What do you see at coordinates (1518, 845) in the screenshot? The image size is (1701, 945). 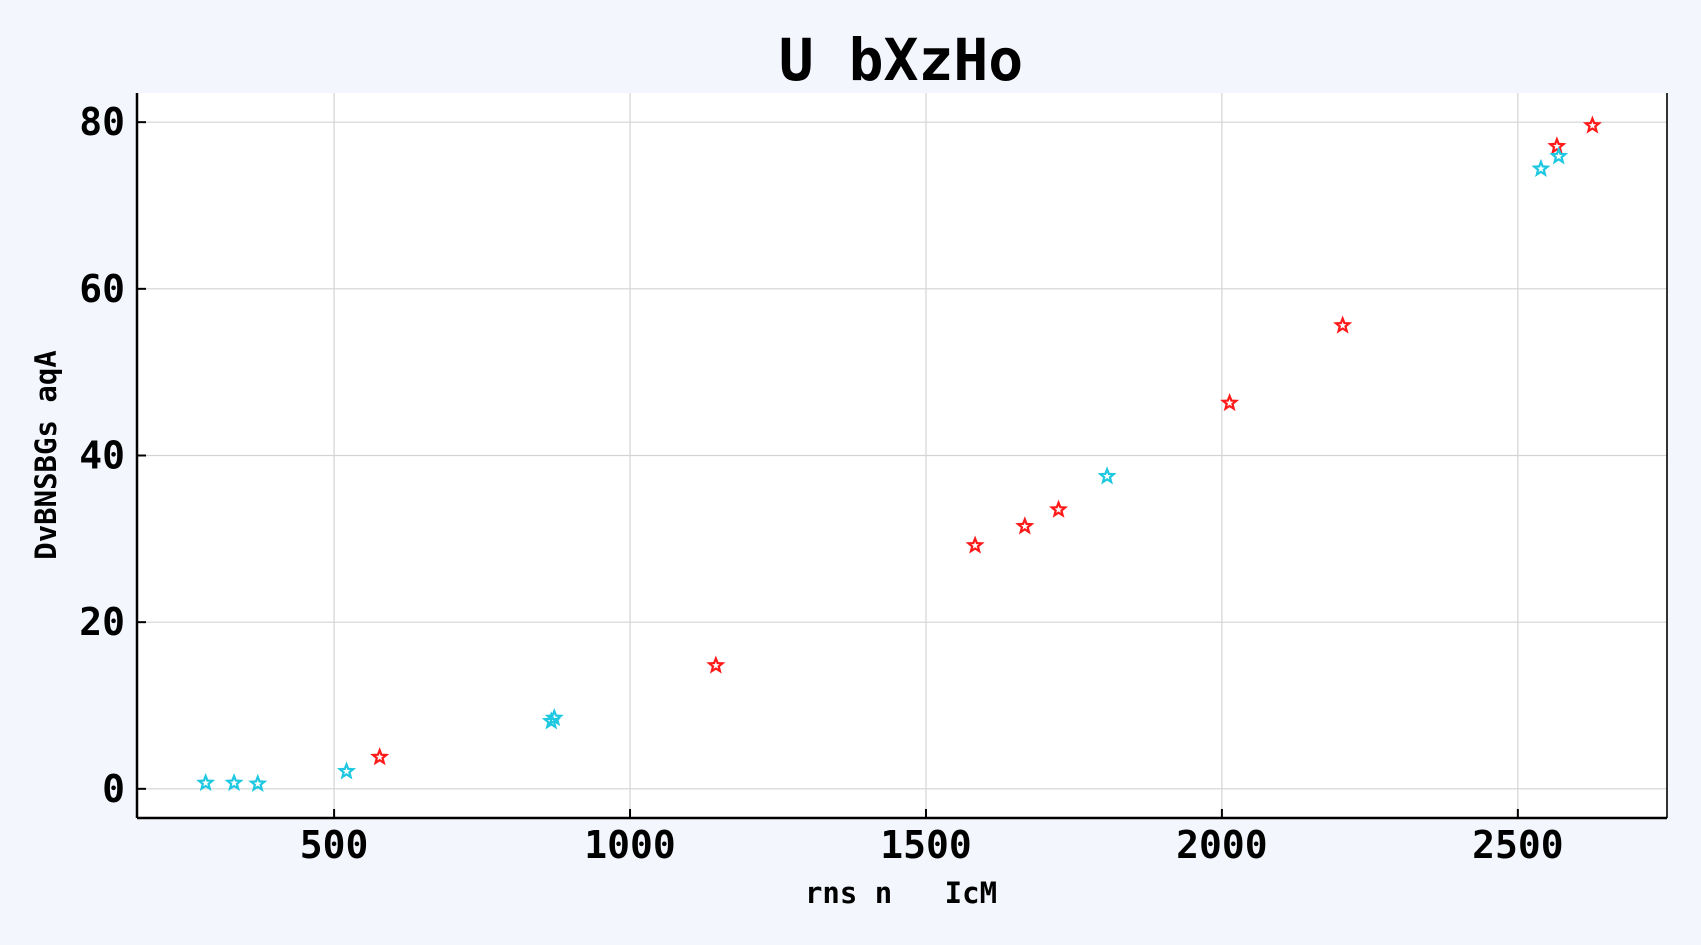 I see `x-tick-label: 2500` at bounding box center [1518, 845].